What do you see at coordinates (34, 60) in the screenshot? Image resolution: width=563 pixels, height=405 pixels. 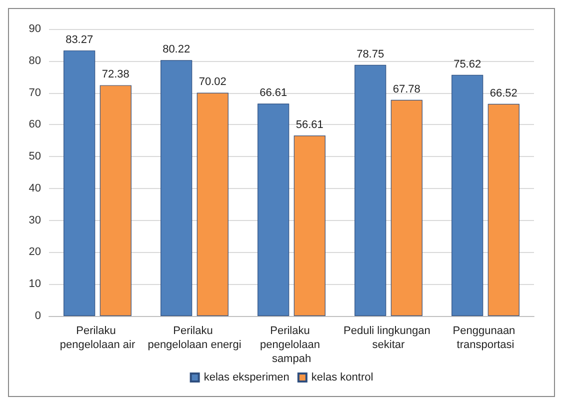 I see `y-tick-label: 80` at bounding box center [34, 60].